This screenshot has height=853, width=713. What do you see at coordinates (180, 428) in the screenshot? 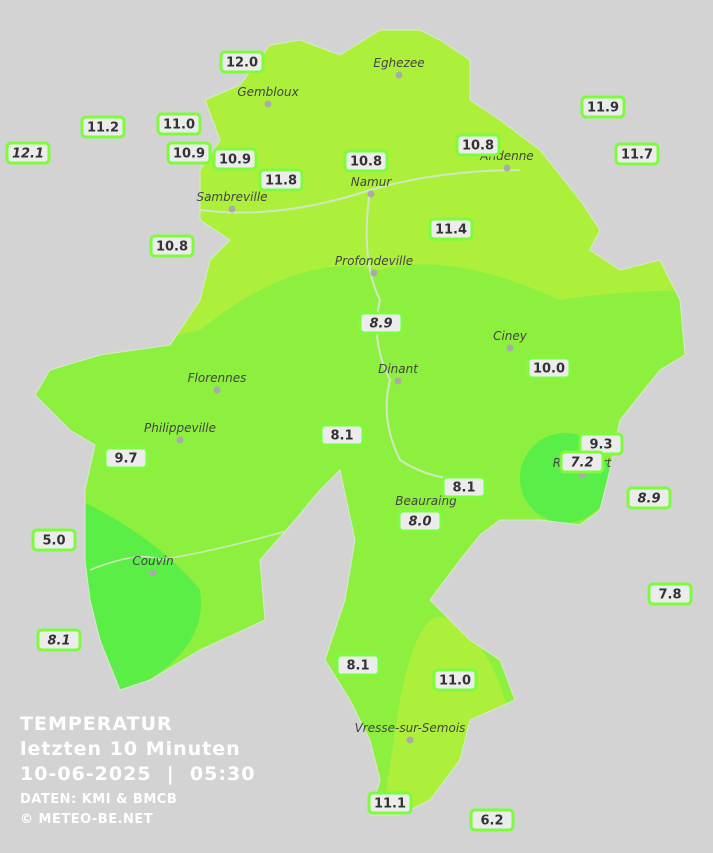
I see `town-label: Philippeville` at bounding box center [180, 428].